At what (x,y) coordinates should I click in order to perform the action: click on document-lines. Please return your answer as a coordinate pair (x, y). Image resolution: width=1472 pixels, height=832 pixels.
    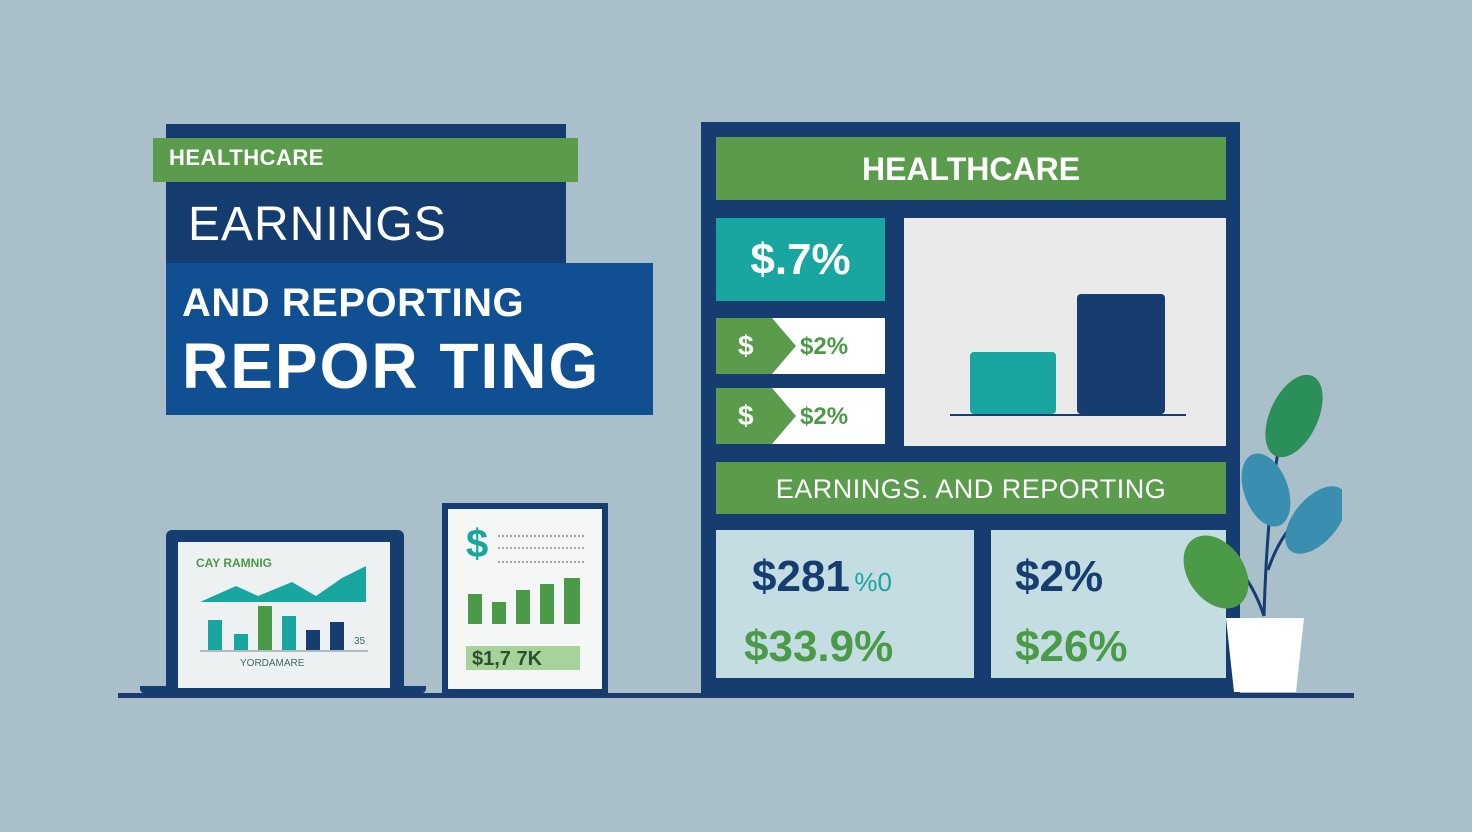
    Looking at the image, I should click on (541, 549).